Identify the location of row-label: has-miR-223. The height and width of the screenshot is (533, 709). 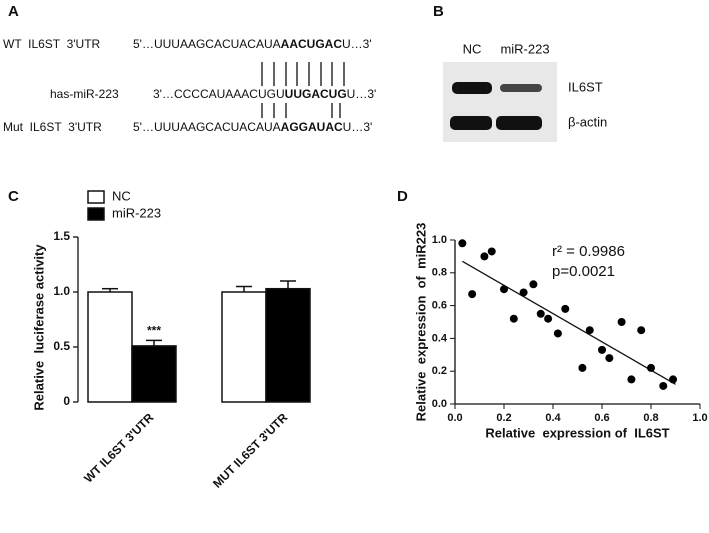
(84, 94).